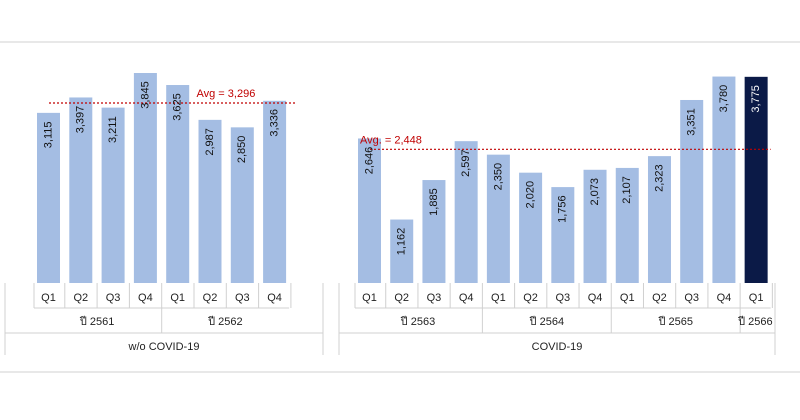 This screenshot has width=800, height=420. What do you see at coordinates (81, 120) in the screenshot?
I see `bar-value-label: 3,397` at bounding box center [81, 120].